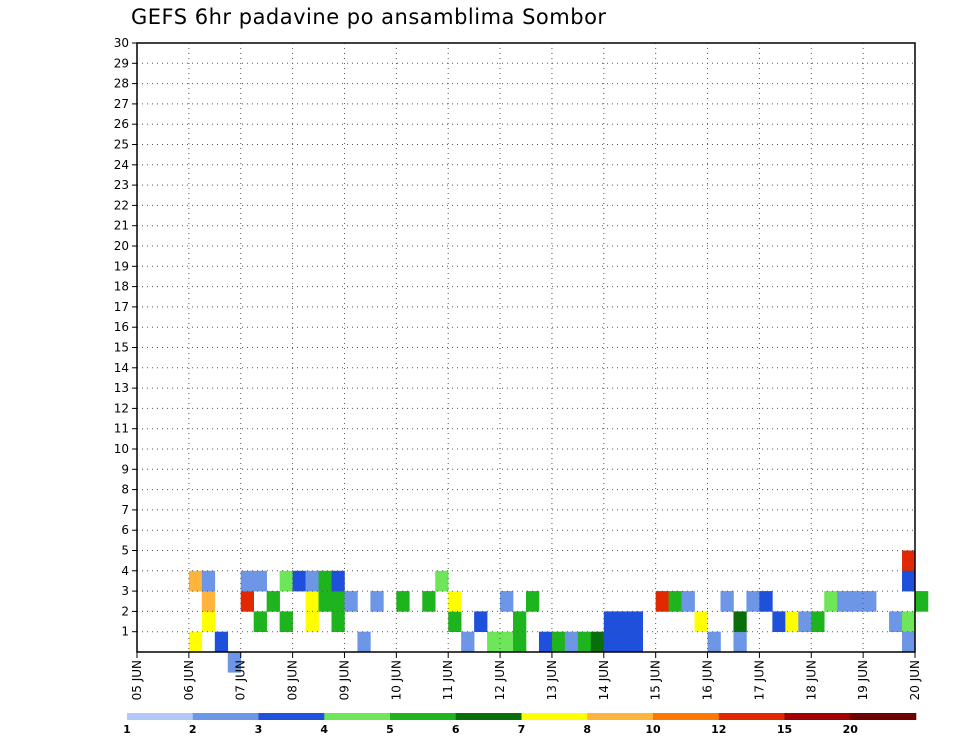  Describe the element at coordinates (344, 680) in the screenshot. I see `x-tick-label: 09 JUN` at that location.